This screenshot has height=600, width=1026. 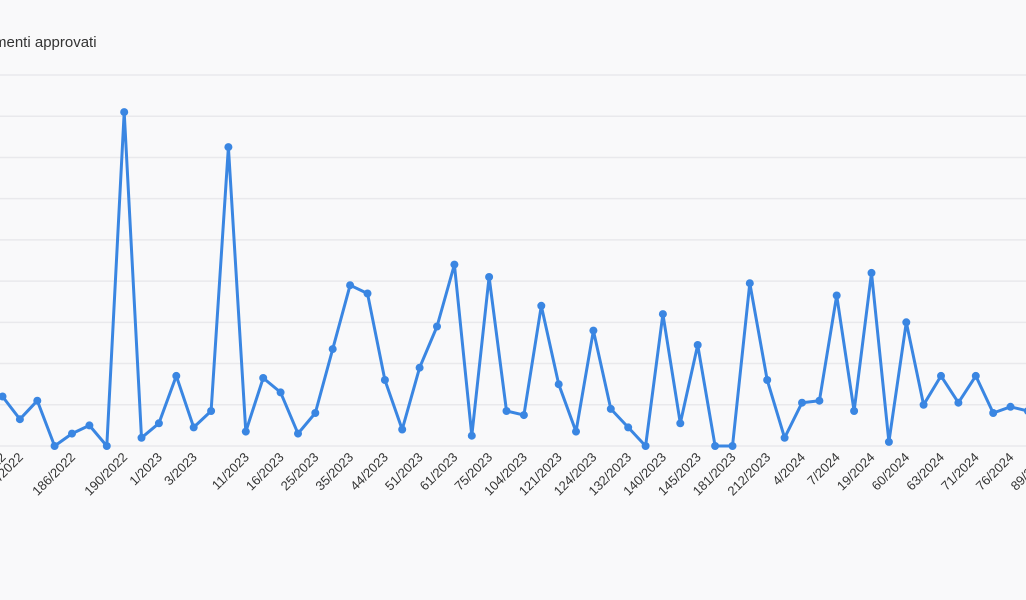 I want to click on x-tick-label: 1/2023, so click(x=145, y=469).